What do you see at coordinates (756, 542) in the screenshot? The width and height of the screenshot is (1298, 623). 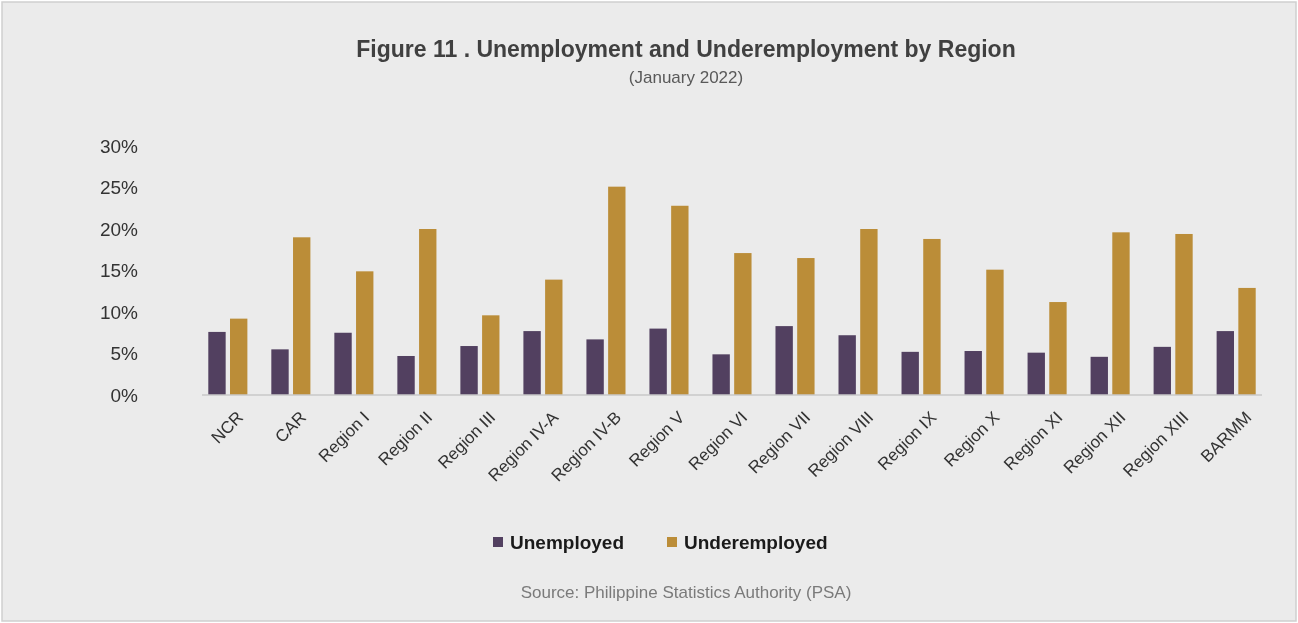 I see `legend-label: Underemployed` at bounding box center [756, 542].